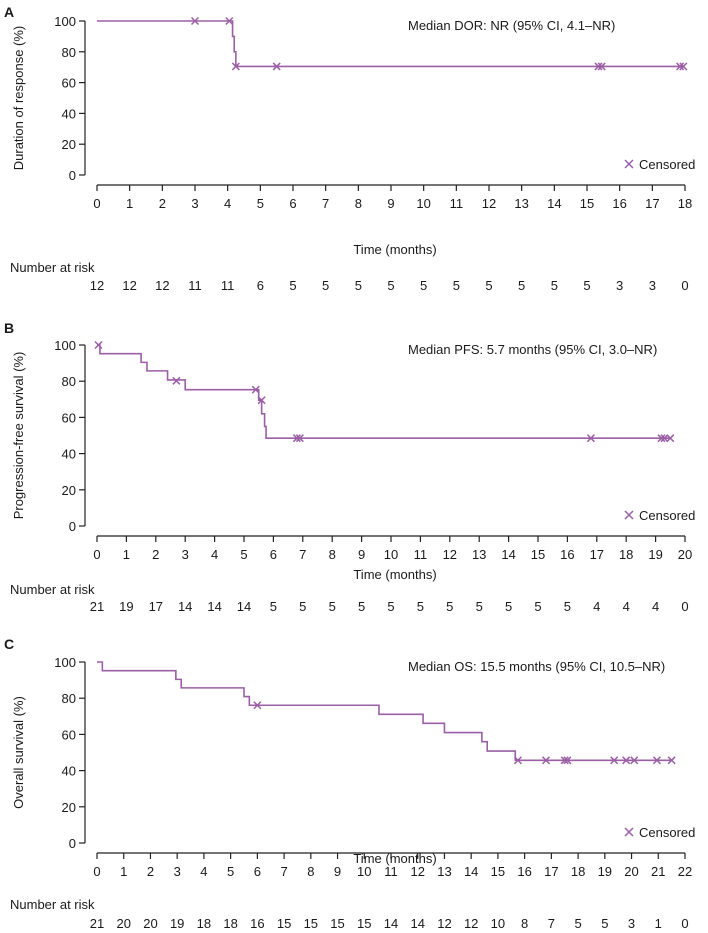 The width and height of the screenshot is (708, 933). What do you see at coordinates (511, 25) in the screenshot?
I see `median-annotation: Median DOR: NR (95% CI, 4.1–NR)` at bounding box center [511, 25].